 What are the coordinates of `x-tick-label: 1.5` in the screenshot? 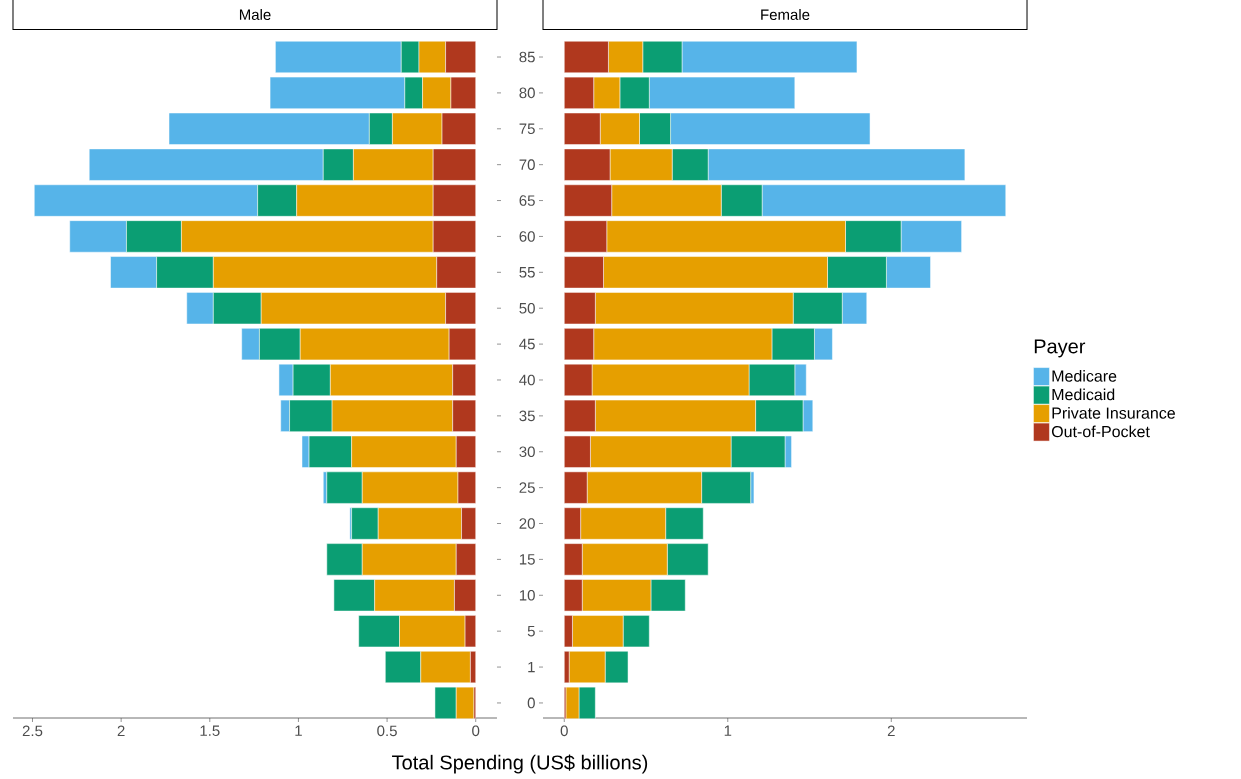 It's located at (210, 730).